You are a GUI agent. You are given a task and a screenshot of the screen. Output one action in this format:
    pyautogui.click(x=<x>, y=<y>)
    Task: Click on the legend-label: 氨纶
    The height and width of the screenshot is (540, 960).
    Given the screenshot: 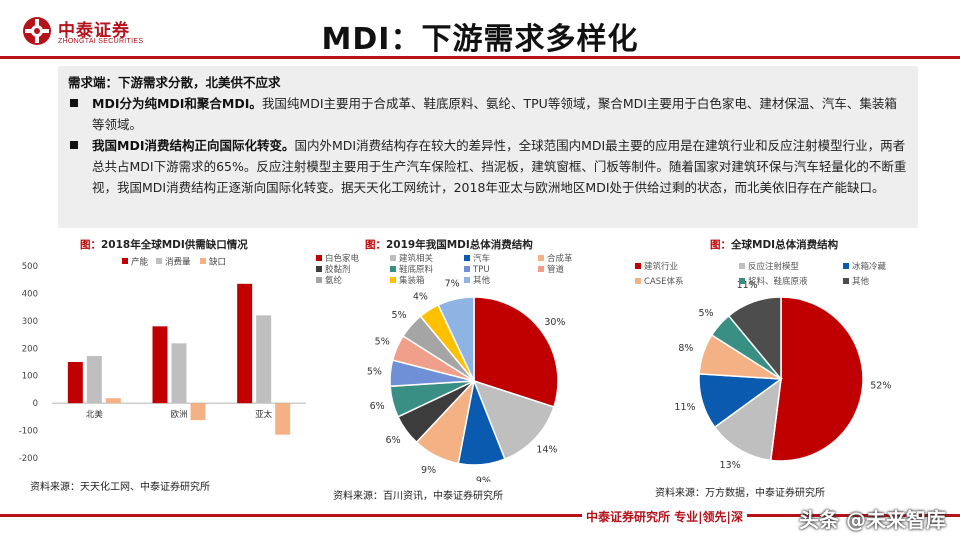 What is the action you would take?
    pyautogui.click(x=334, y=280)
    